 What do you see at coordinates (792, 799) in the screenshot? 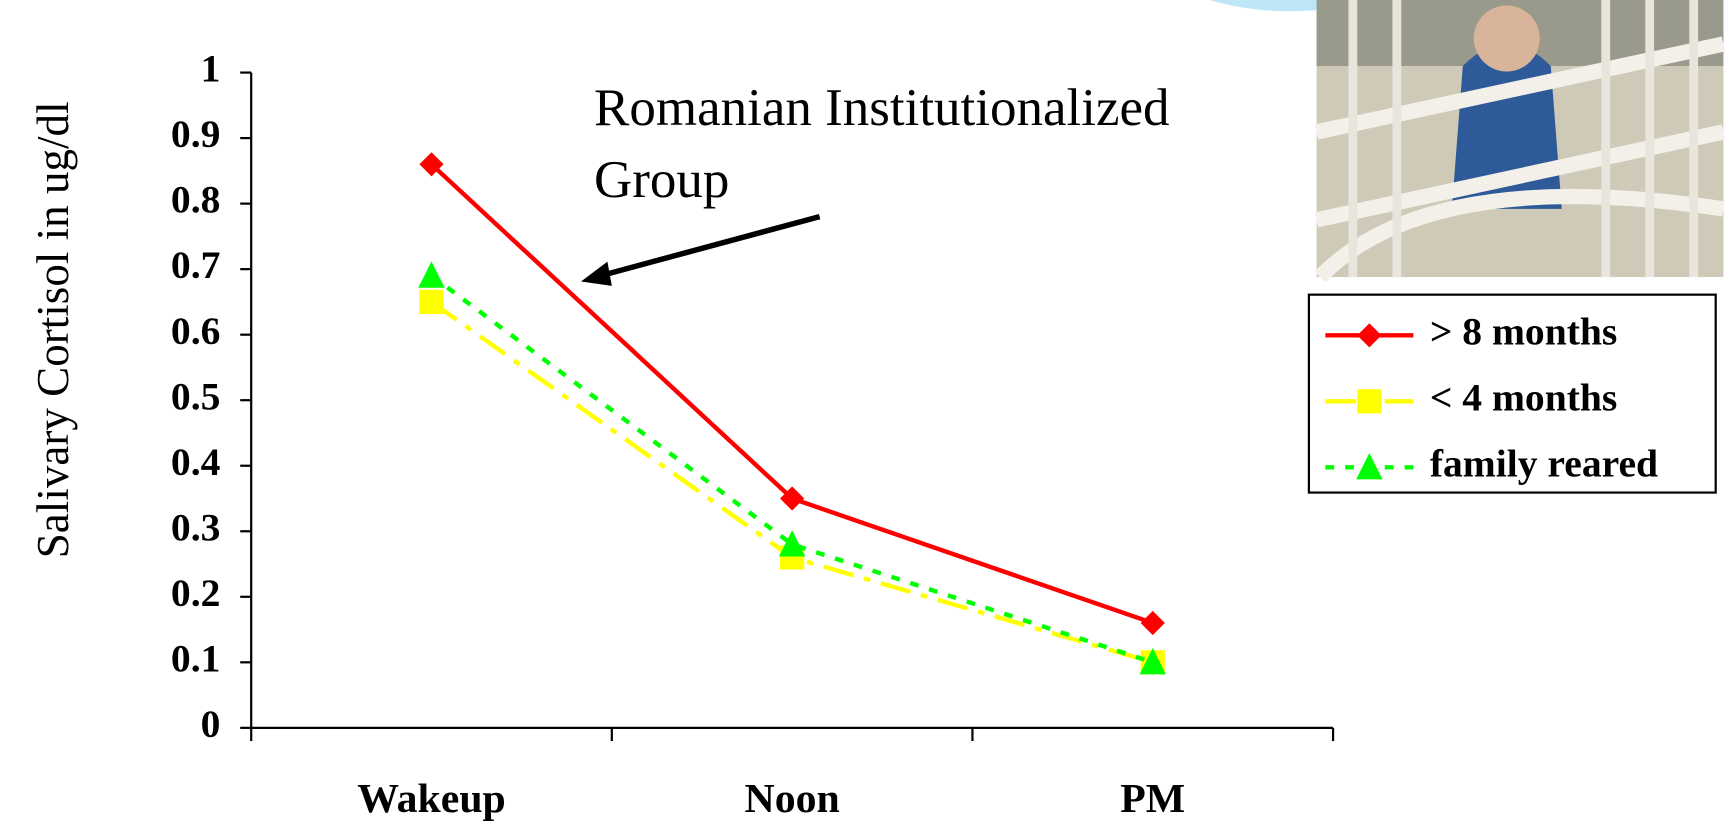
I see `x-tick-label: Noon` at bounding box center [792, 799].